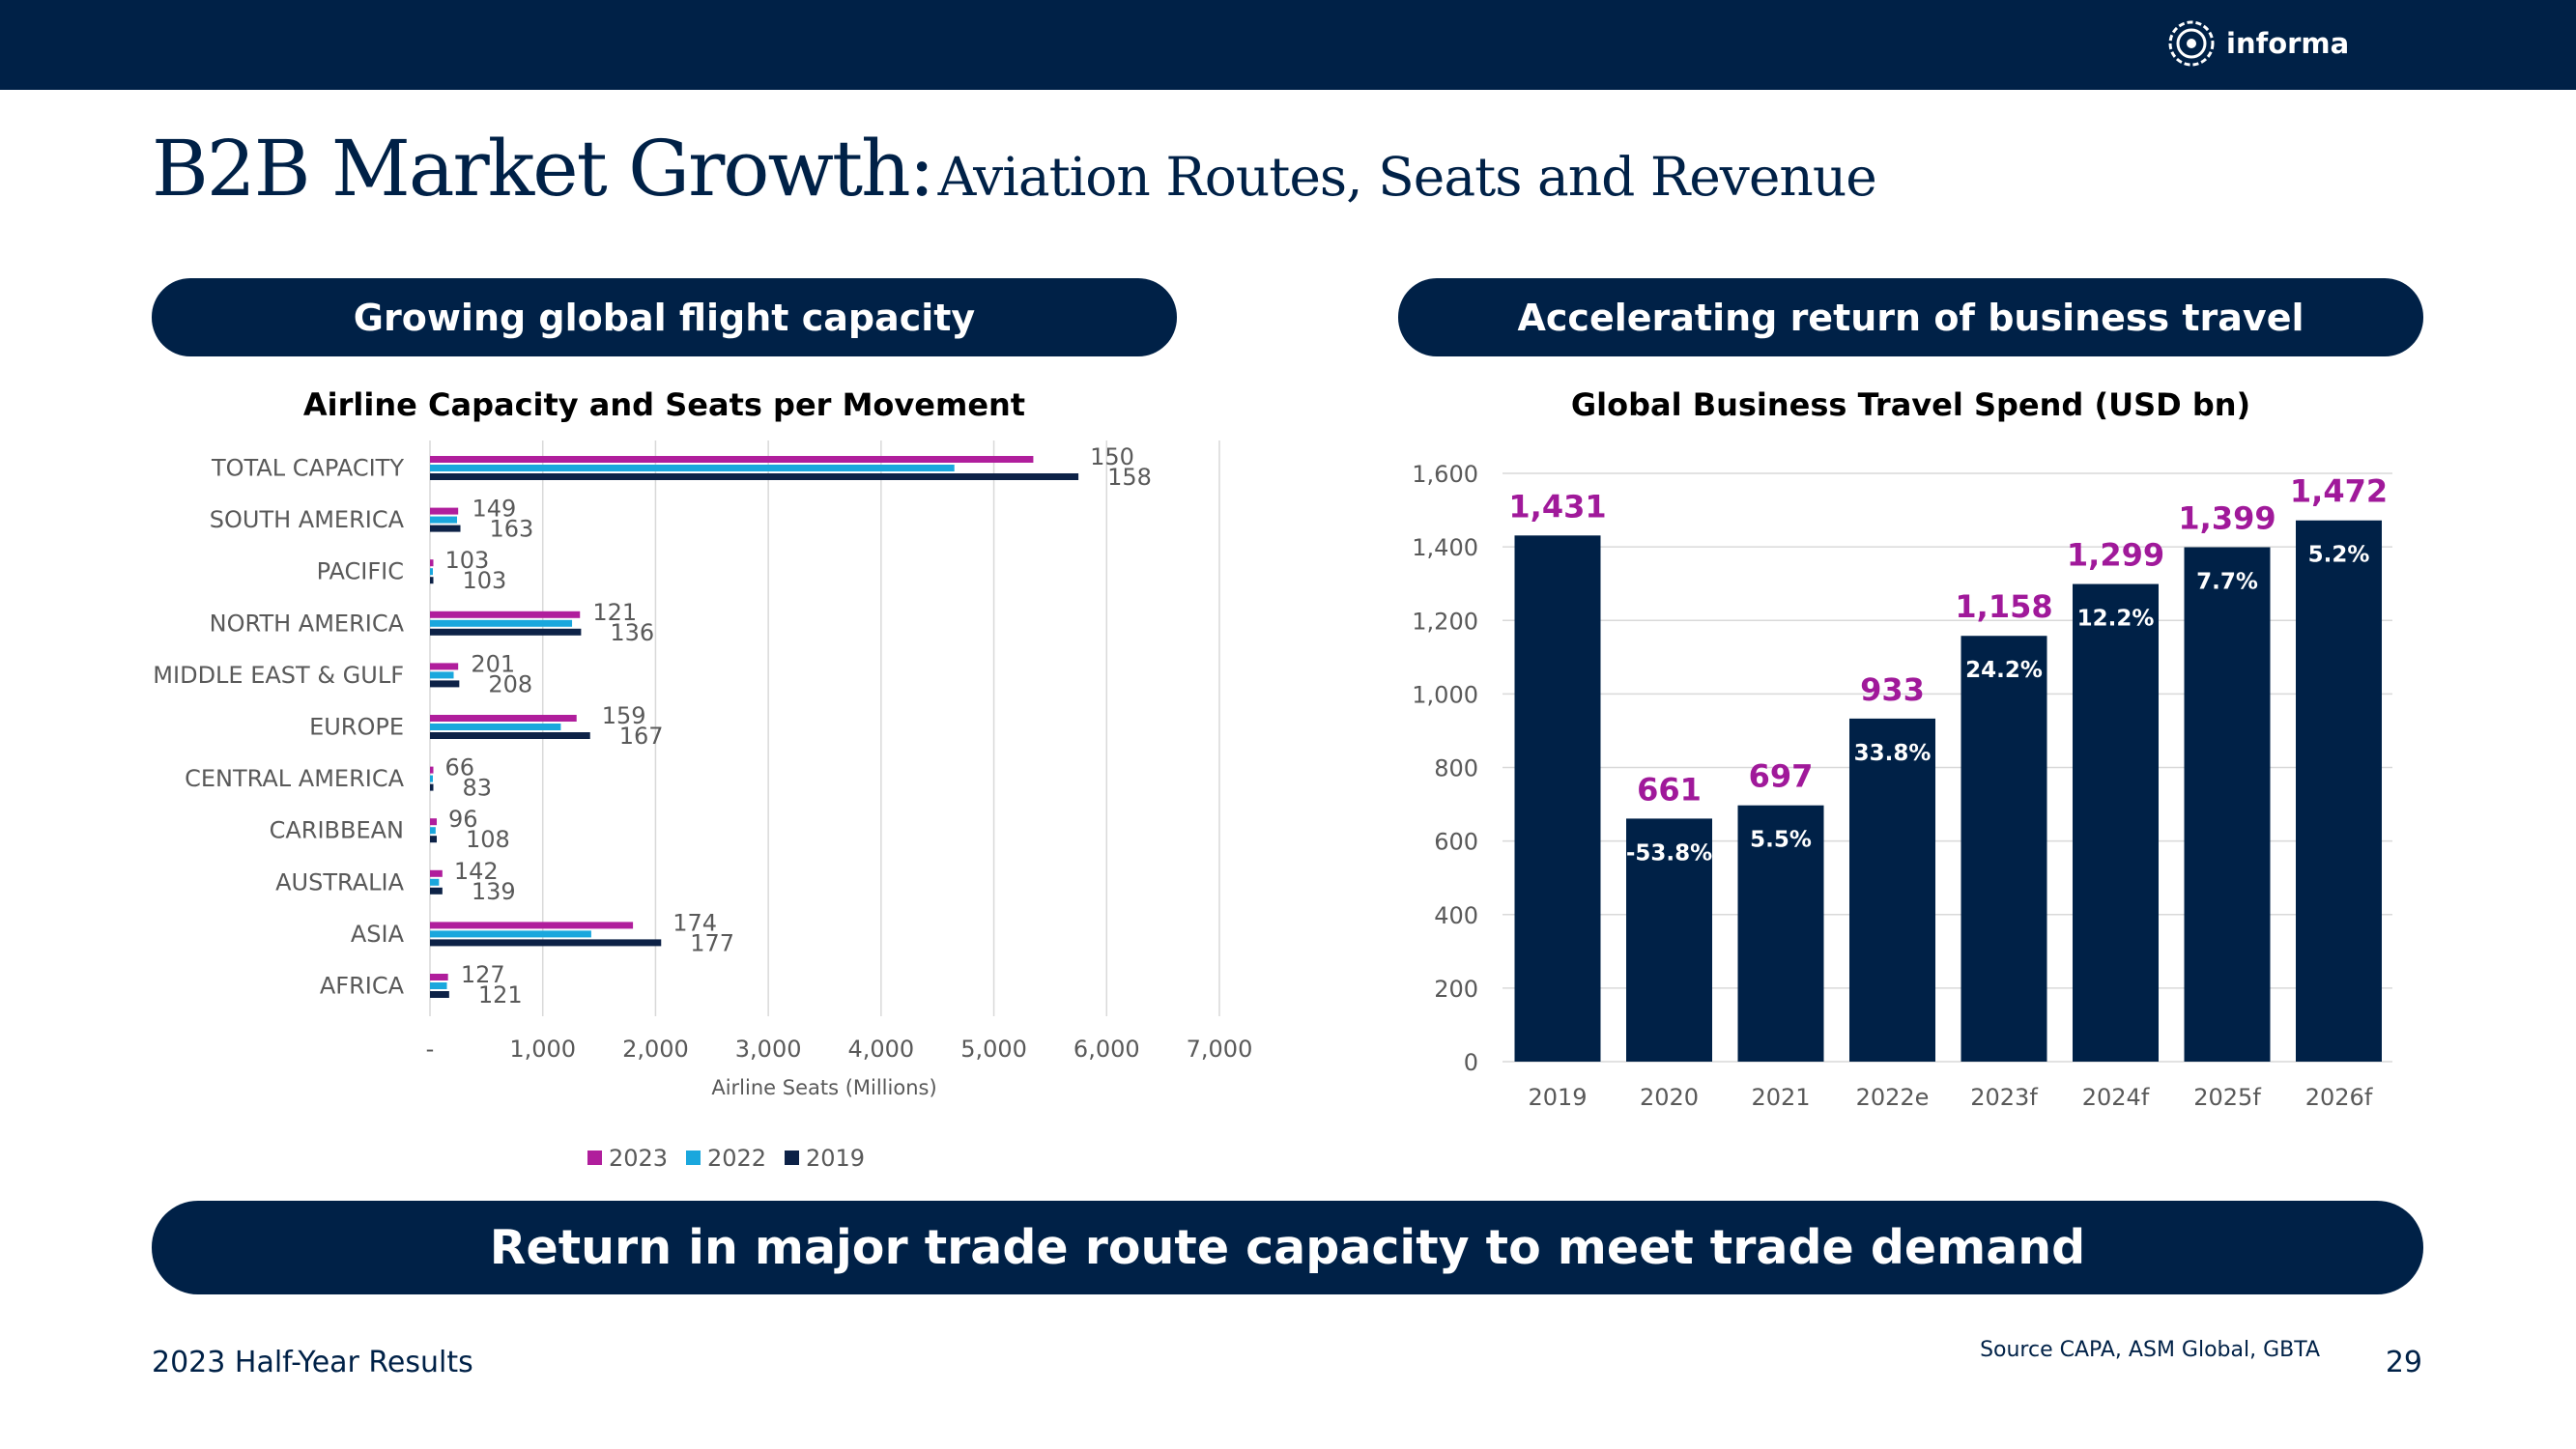 The image size is (2576, 1449). I want to click on growth-label: 5.5%, so click(1781, 840).